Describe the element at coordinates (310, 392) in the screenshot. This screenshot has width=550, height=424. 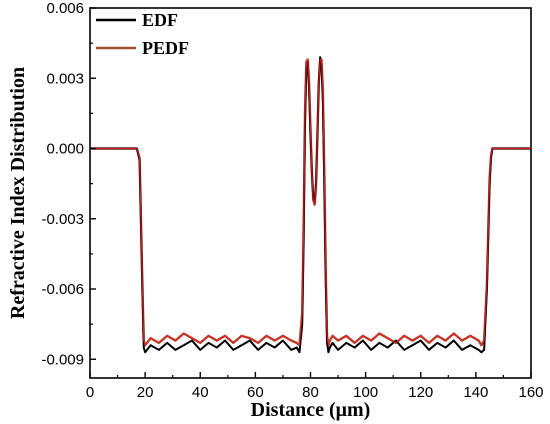
I see `x-tick-label: 80` at that location.